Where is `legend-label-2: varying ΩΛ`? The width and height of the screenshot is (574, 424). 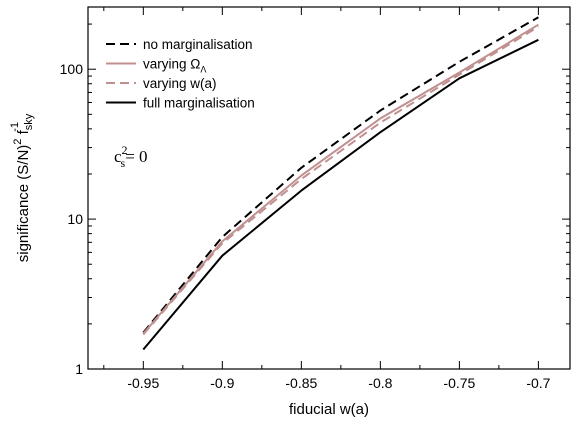 legend-label-2: varying ΩΛ is located at coordinates (174, 66).